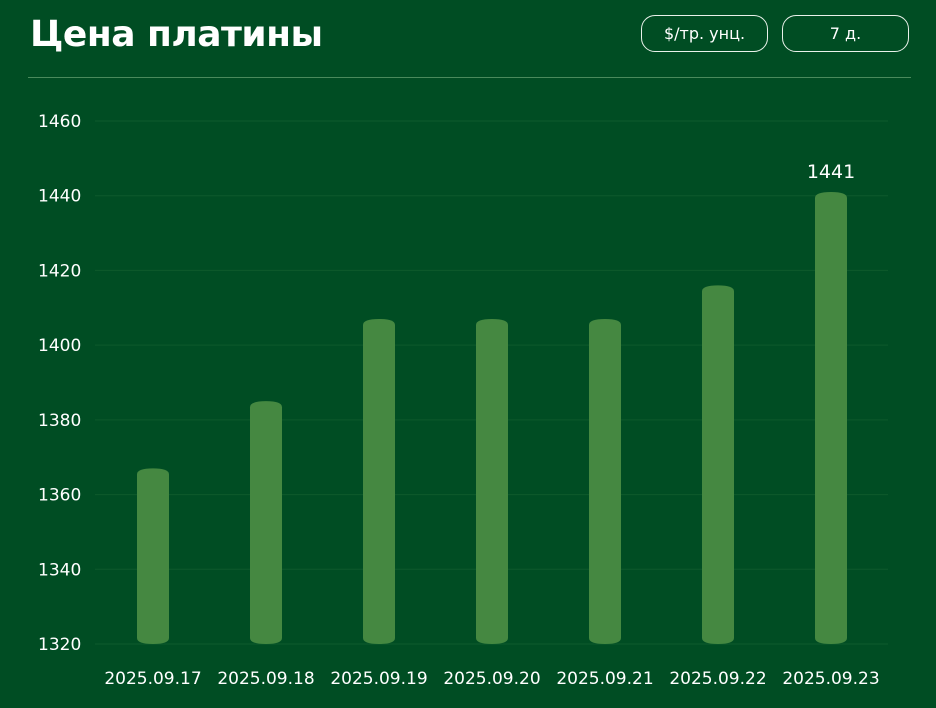 The height and width of the screenshot is (708, 936). I want to click on x-tick-label: 2025.09.22, so click(717, 679).